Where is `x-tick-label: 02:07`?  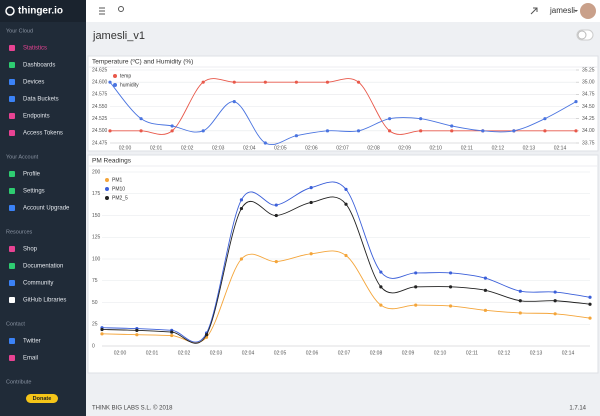
x-tick-label: 02:07 is located at coordinates (342, 148).